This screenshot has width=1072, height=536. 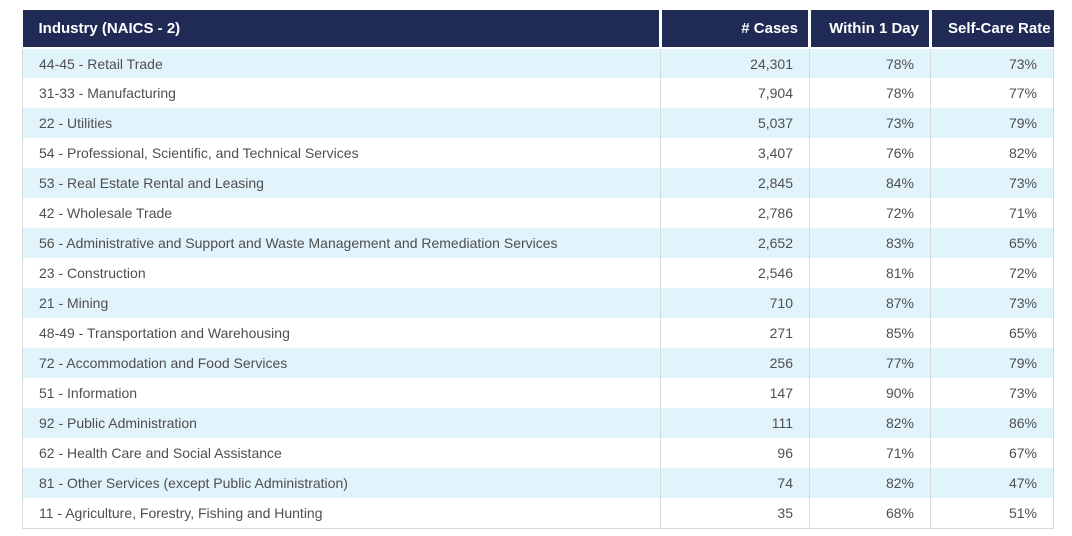 I want to click on within-1-day-cell: 77%, so click(x=870, y=363).